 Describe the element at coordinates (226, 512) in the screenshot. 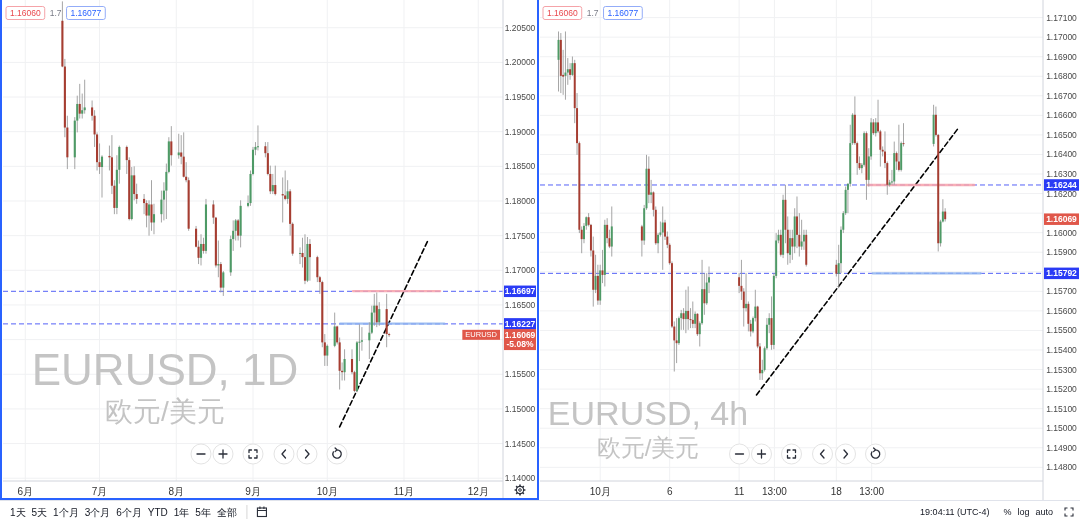

I see `text: 全部` at that location.